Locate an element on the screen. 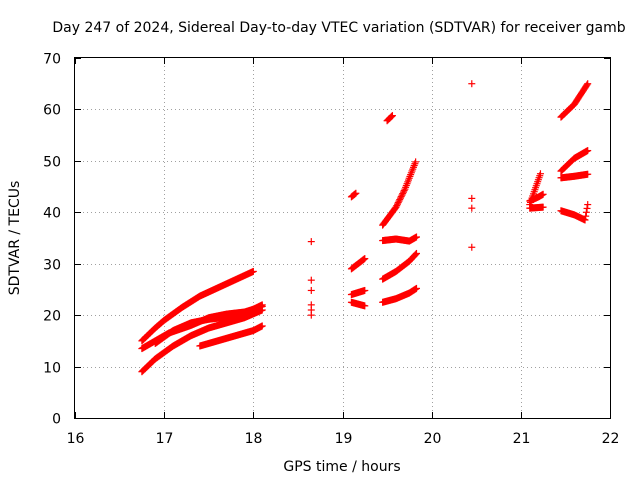 The height and width of the screenshot is (480, 640). y-tick-label: 0 is located at coordinates (56, 420).